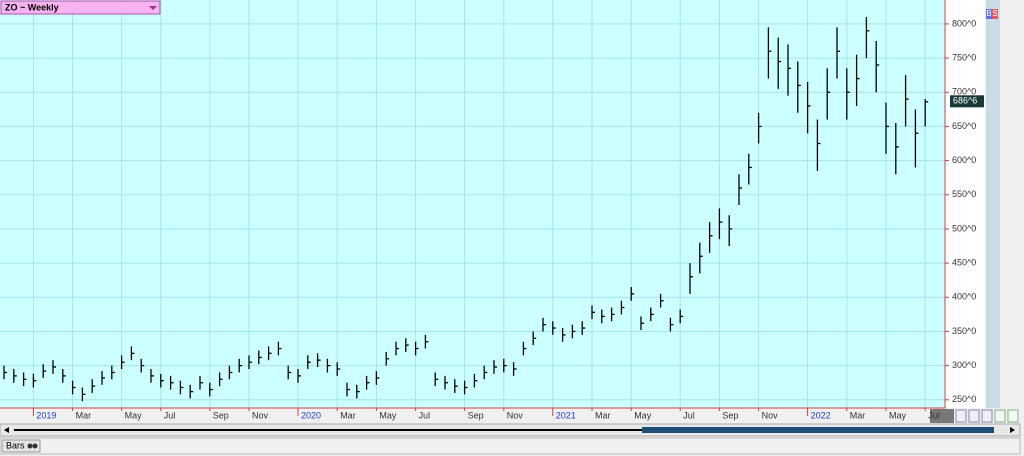 Image resolution: width=1024 pixels, height=456 pixels. What do you see at coordinates (964, 228) in the screenshot?
I see `y-tick-label: 500^0` at bounding box center [964, 228].